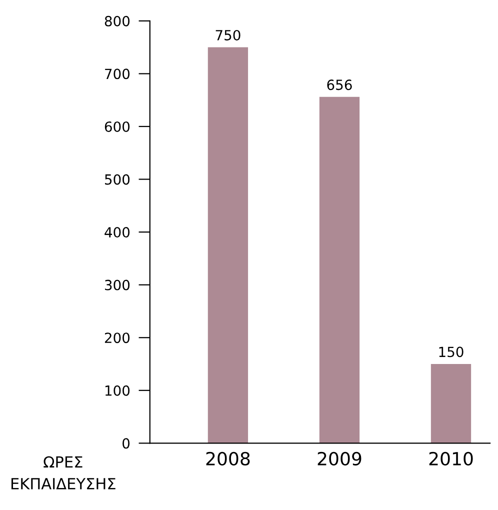 The width and height of the screenshot is (498, 510). I want to click on y-tick-label: 400, so click(117, 232).